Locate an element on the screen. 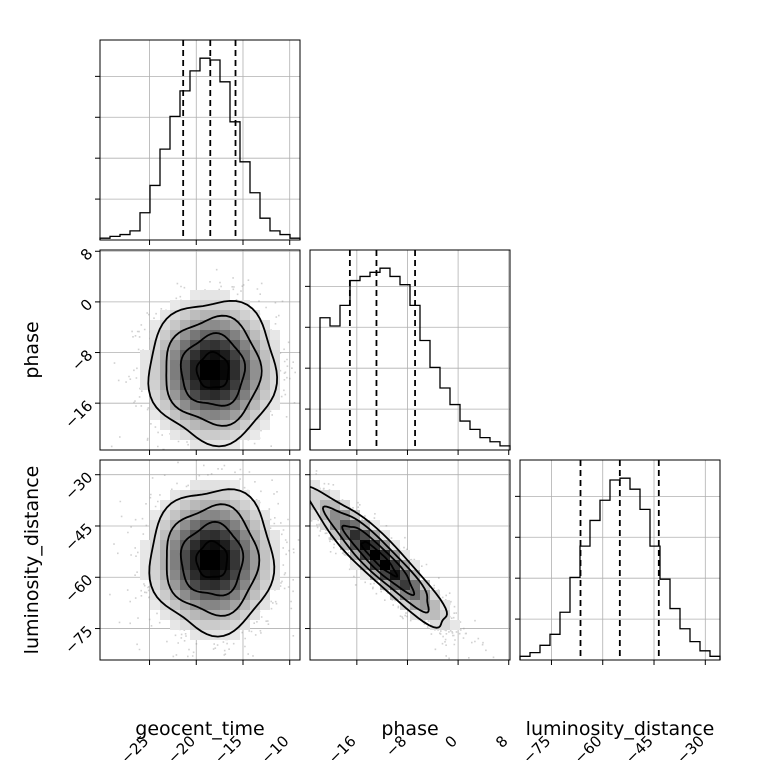 The image size is (760, 760). histogram-panel-luminosity_distance is located at coordinates (618, 562).